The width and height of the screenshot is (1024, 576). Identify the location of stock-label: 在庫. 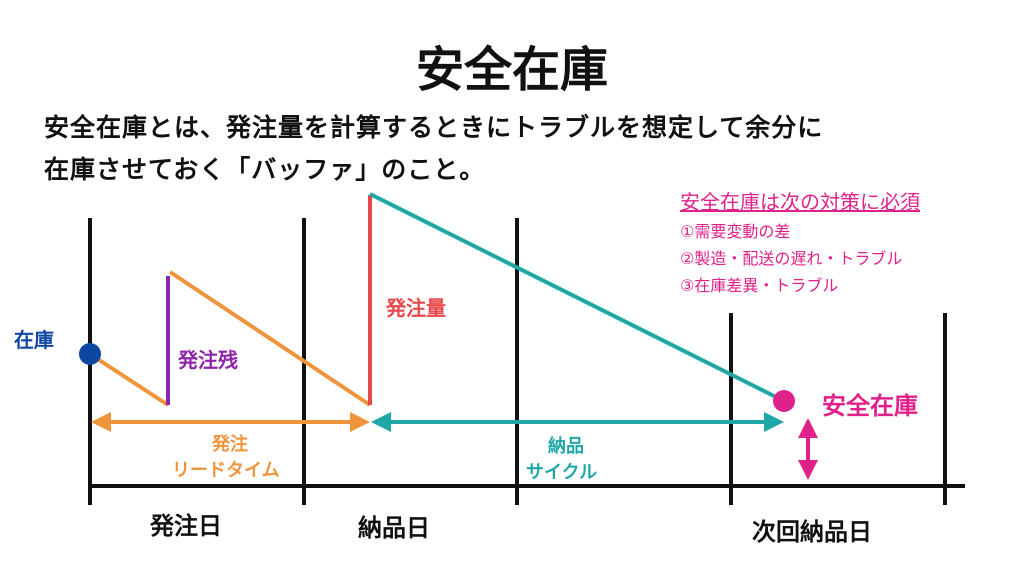
(34, 340).